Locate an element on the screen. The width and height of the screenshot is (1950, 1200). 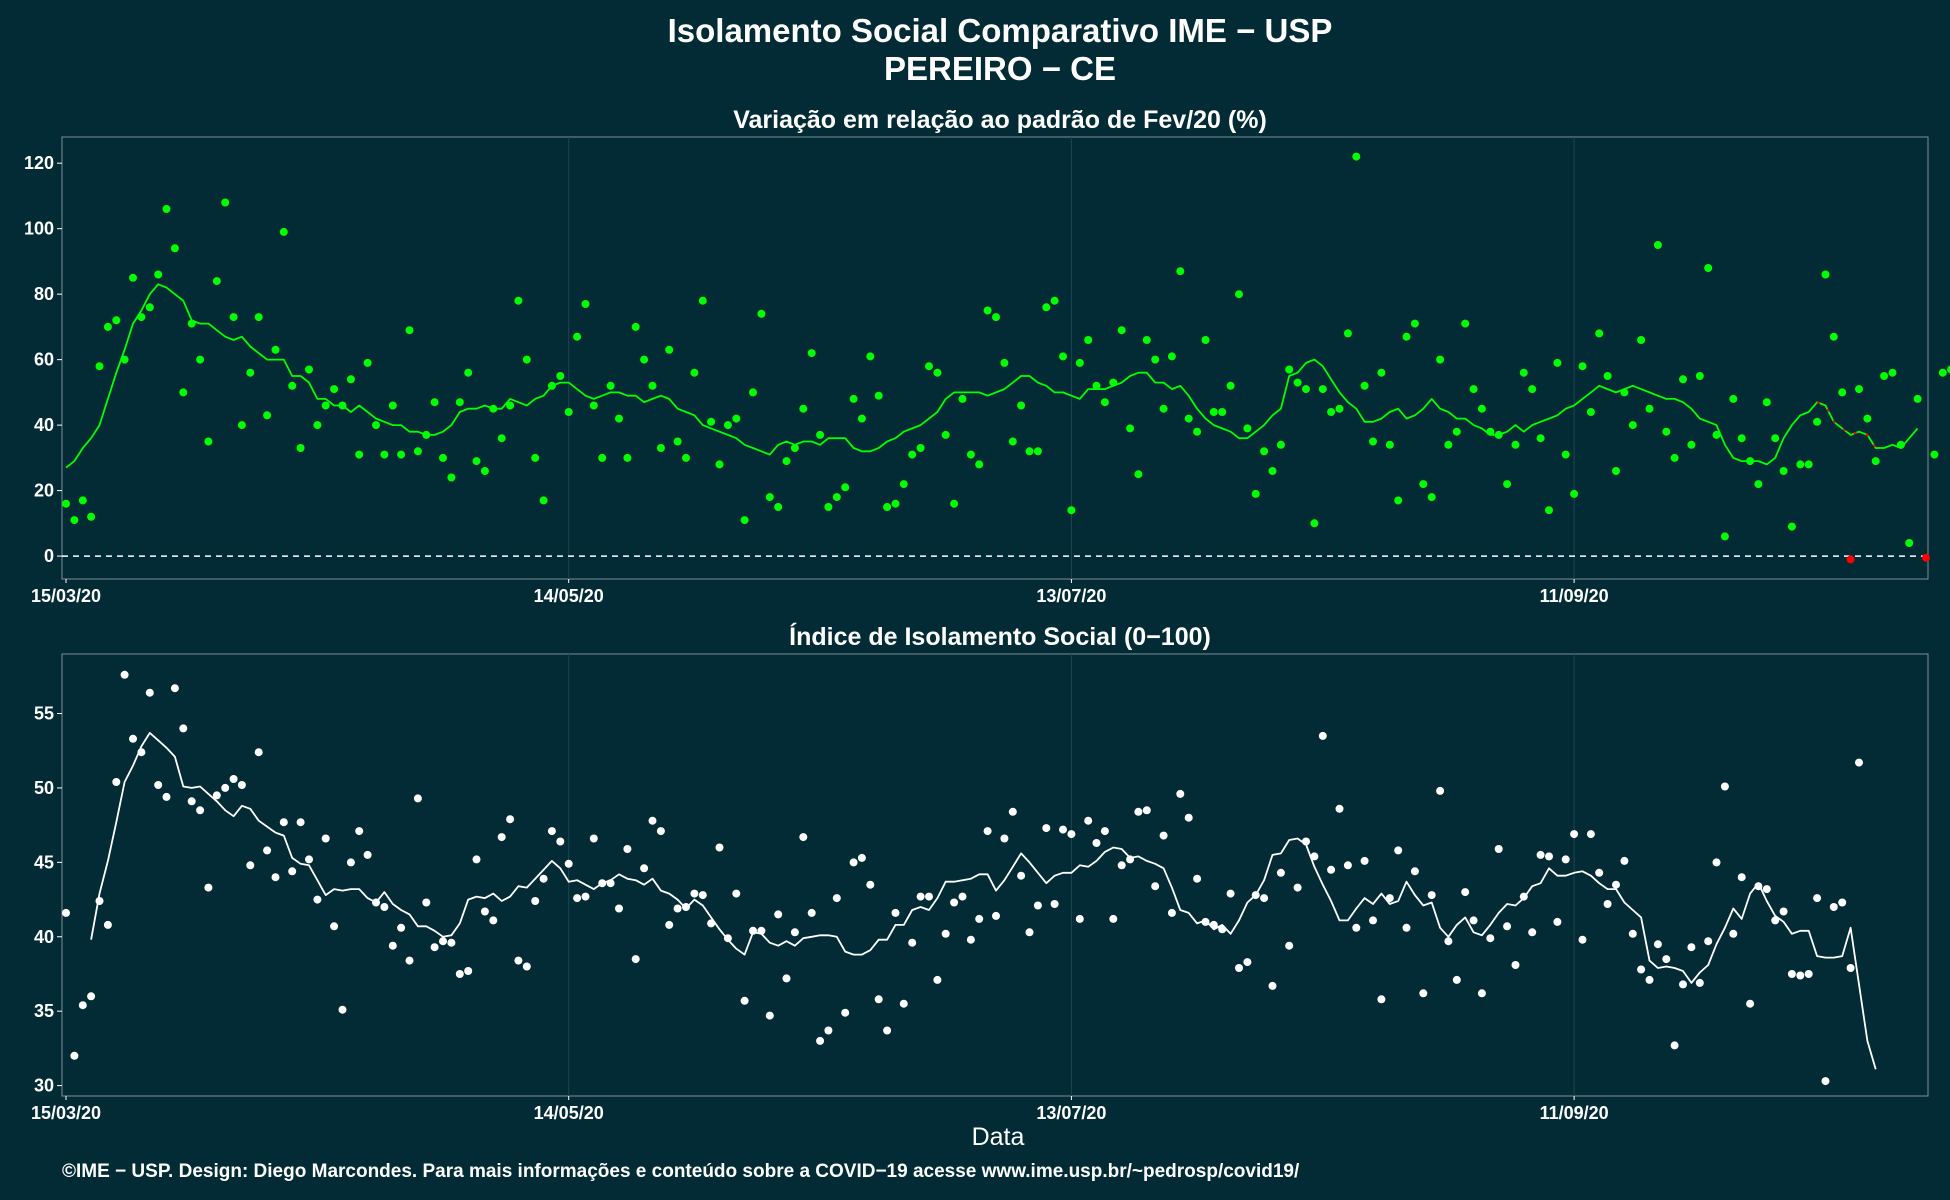
index-x-tick-label: 14/05/20 is located at coordinates (569, 1113).